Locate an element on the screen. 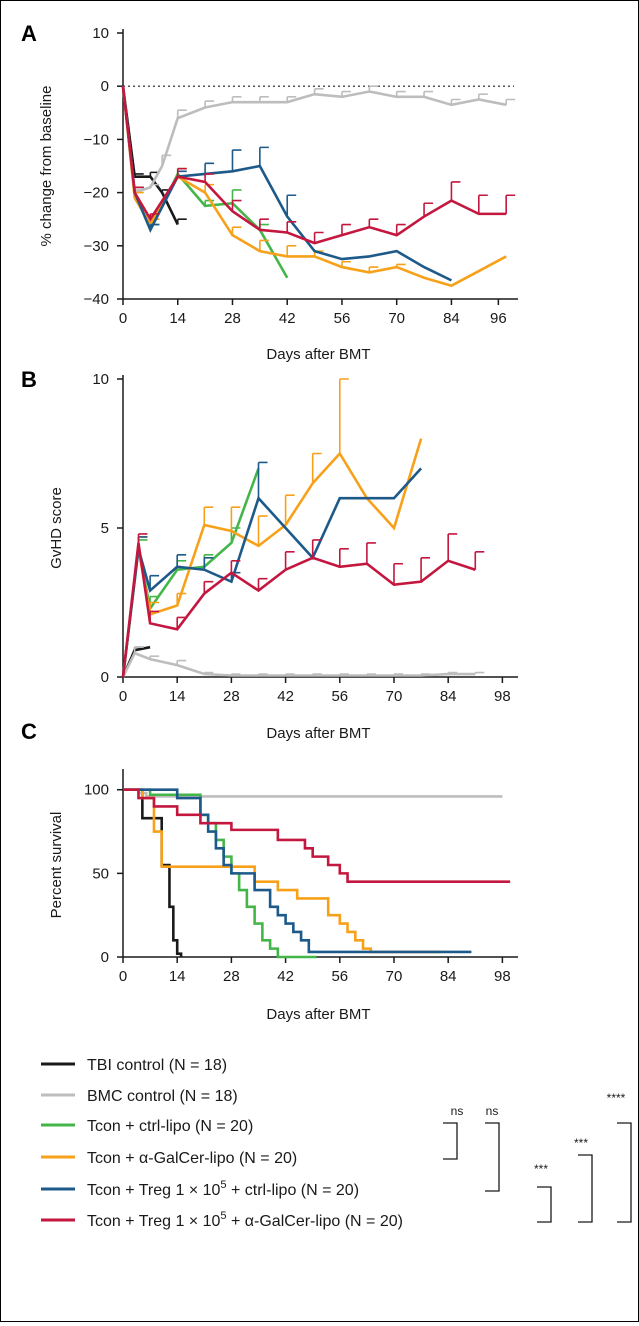 This screenshot has width=639, height=1326. y-axis-title: % change from baseline is located at coordinates (46, 166).